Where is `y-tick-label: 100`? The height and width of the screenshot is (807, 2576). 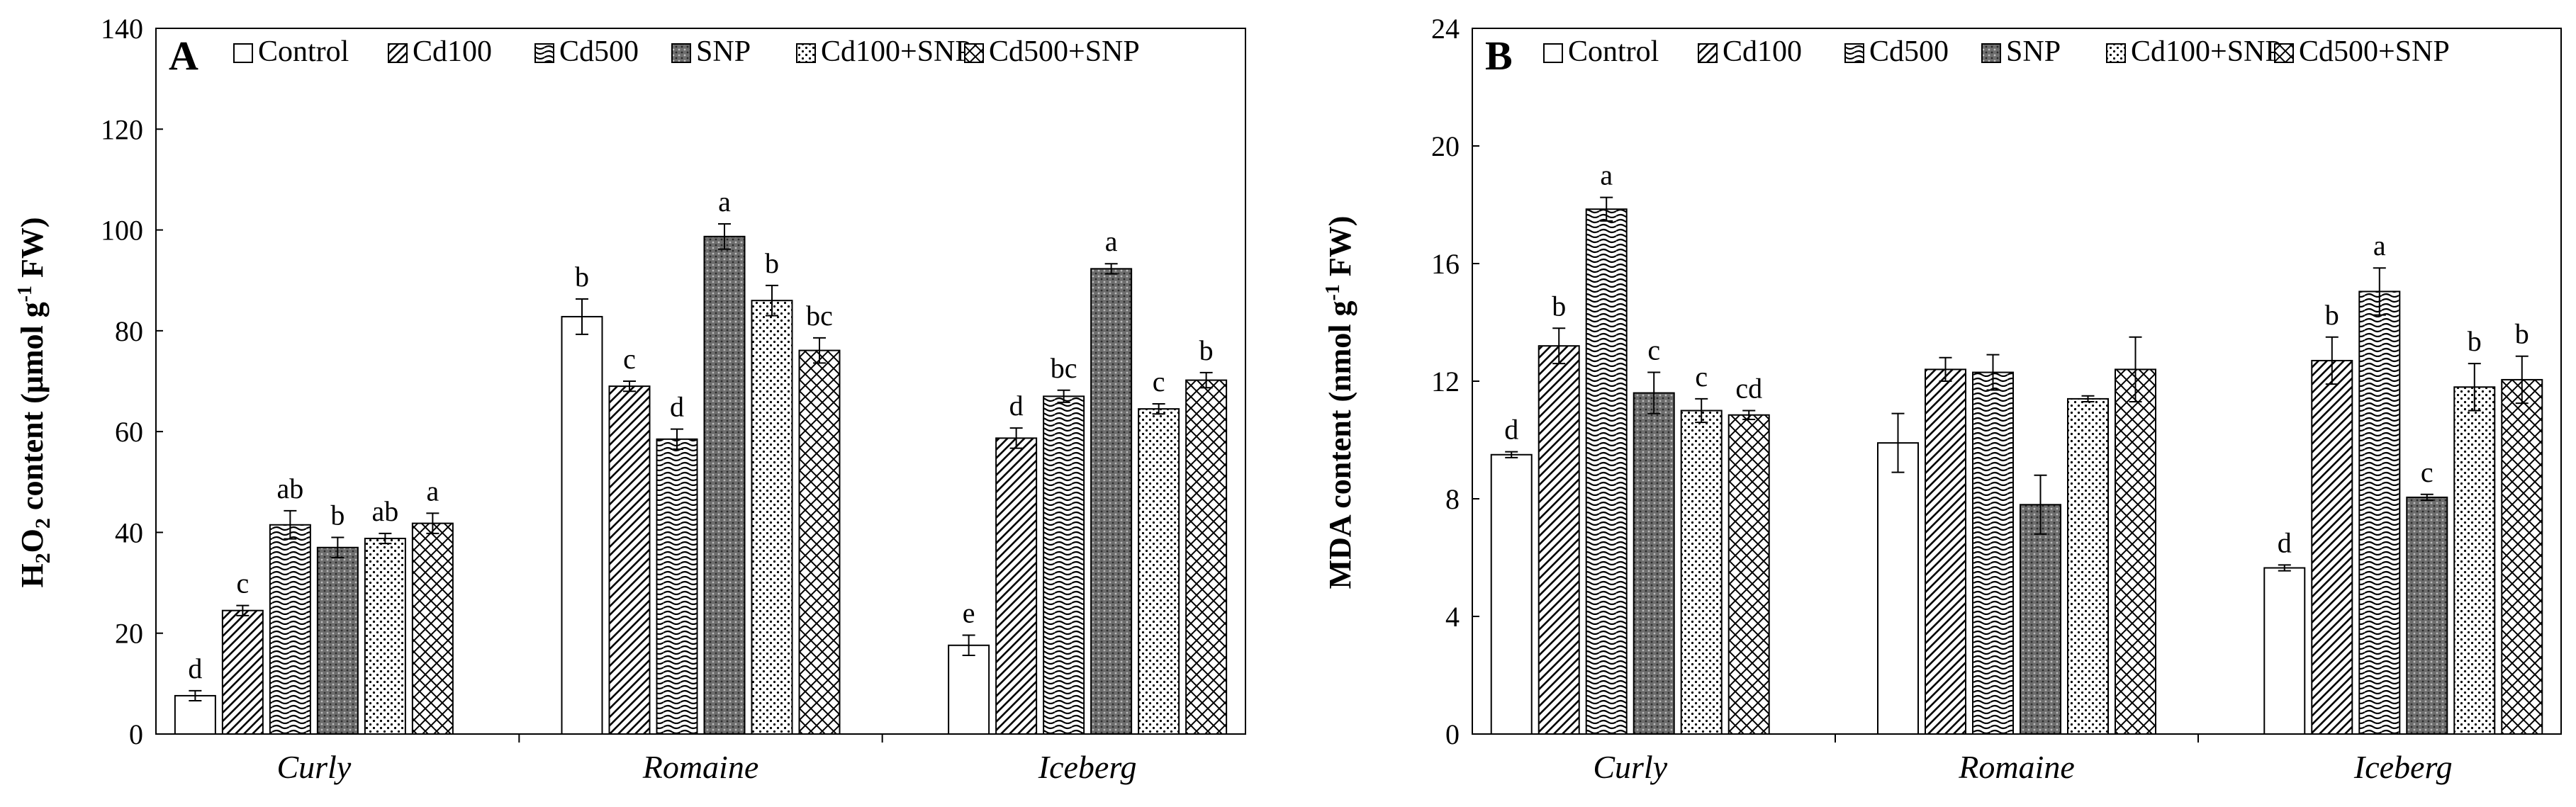
y-tick-label: 100 is located at coordinates (122, 231).